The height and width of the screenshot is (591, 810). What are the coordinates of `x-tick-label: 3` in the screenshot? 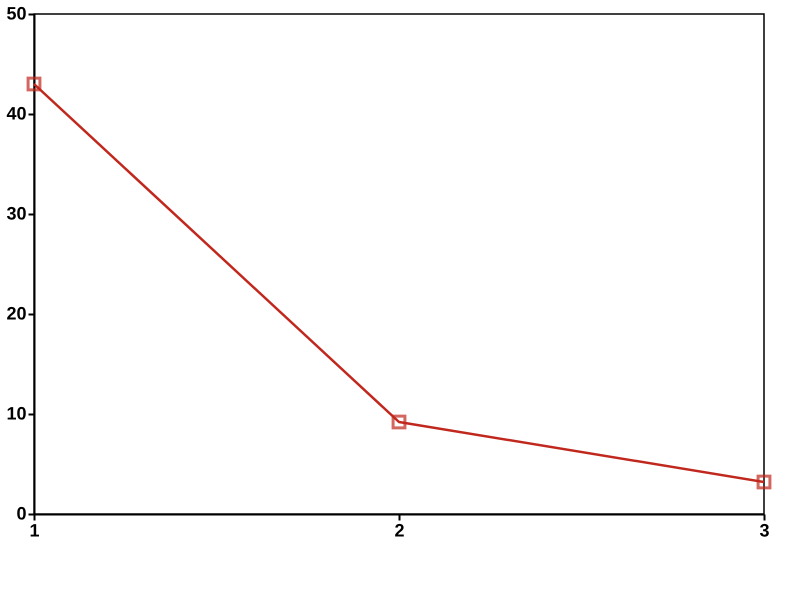 It's located at (764, 530).